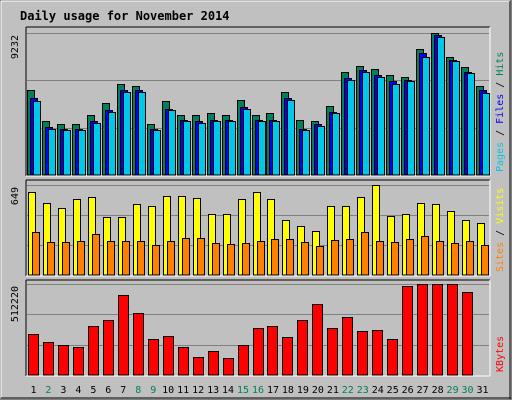 This screenshot has width=512, height=400. What do you see at coordinates (468, 390) in the screenshot?
I see `day-label-30: 30` at bounding box center [468, 390].